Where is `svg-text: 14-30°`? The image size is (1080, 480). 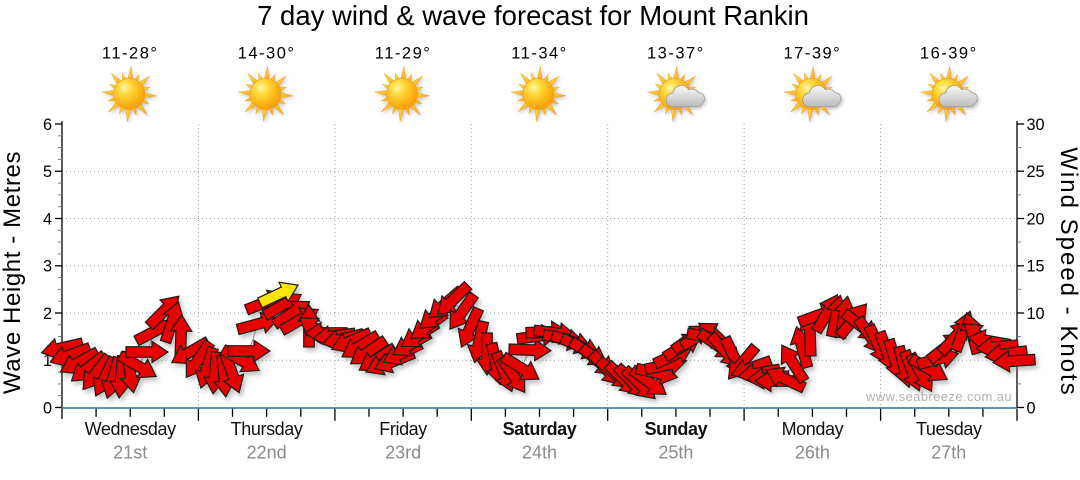
svg-text: 14-30° is located at coordinates (267, 54).